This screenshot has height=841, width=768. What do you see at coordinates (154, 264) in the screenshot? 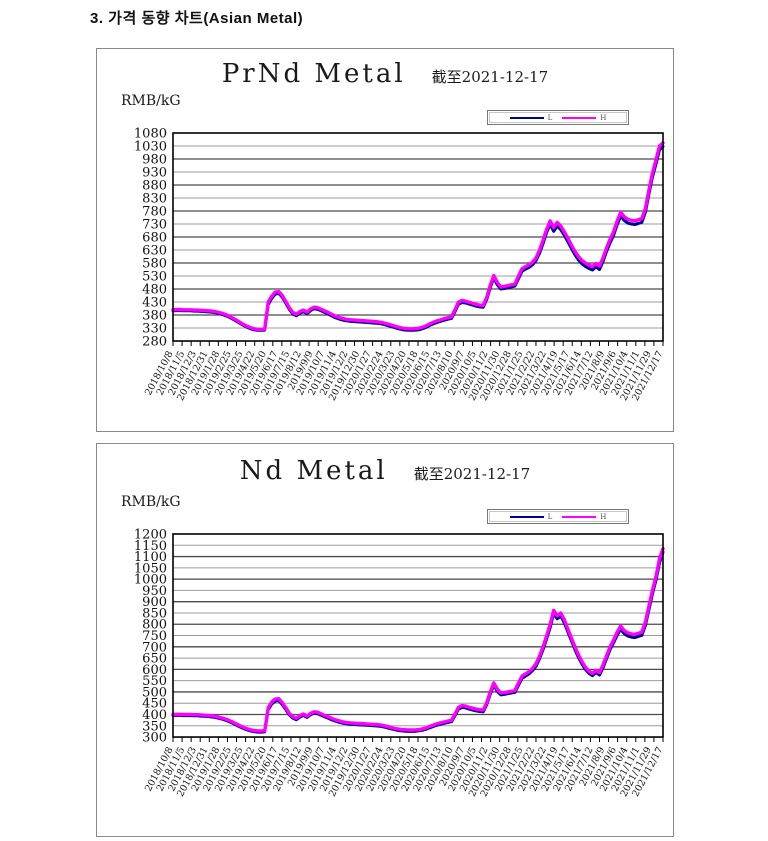
I see `svg-text: 580` at bounding box center [154, 264].